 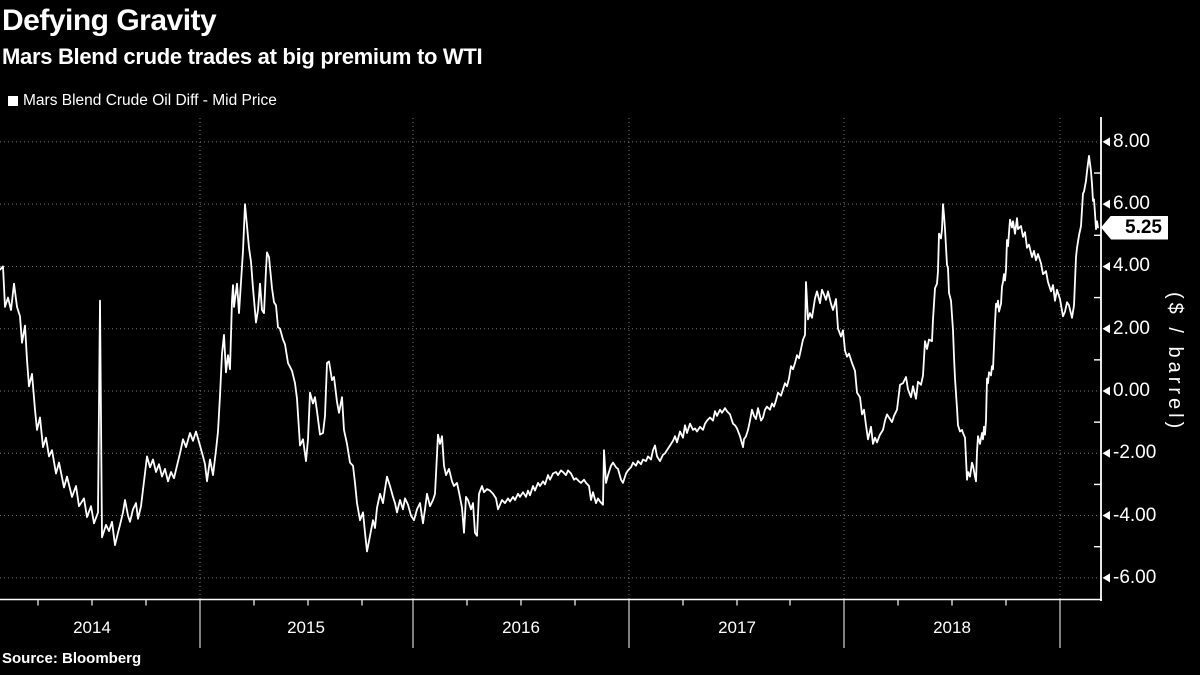 I want to click on source-label: Source: Bloomberg, so click(x=72, y=658).